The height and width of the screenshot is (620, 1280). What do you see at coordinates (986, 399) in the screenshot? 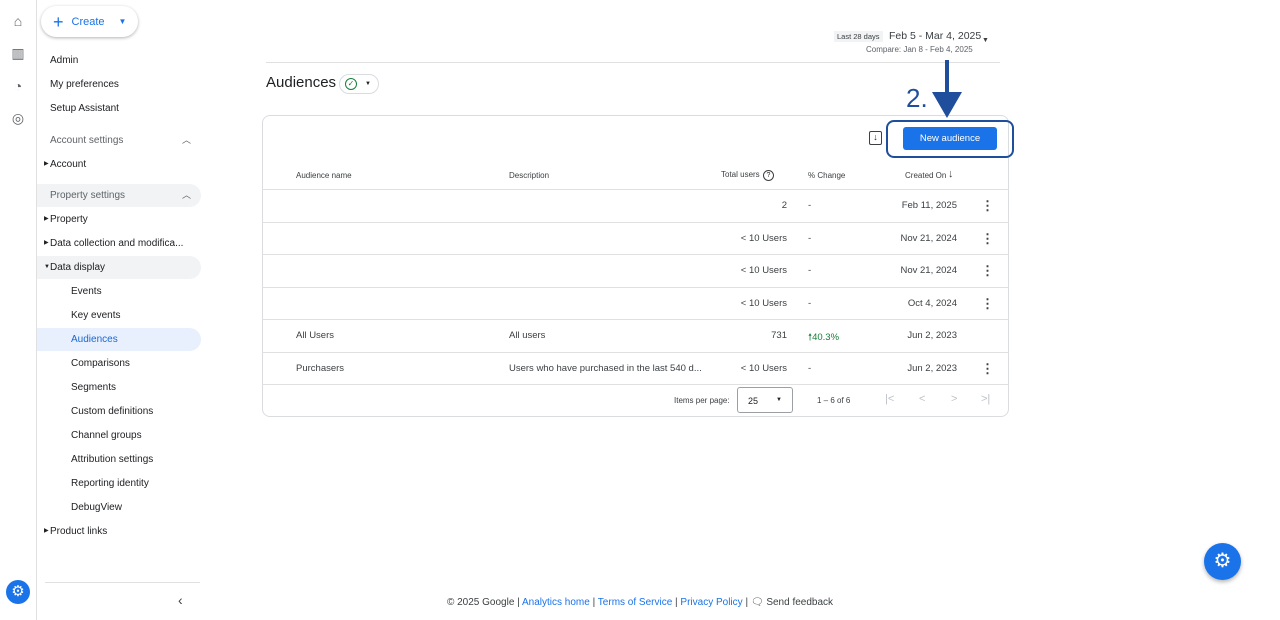
I see `last-page-icon: >|` at bounding box center [986, 399].